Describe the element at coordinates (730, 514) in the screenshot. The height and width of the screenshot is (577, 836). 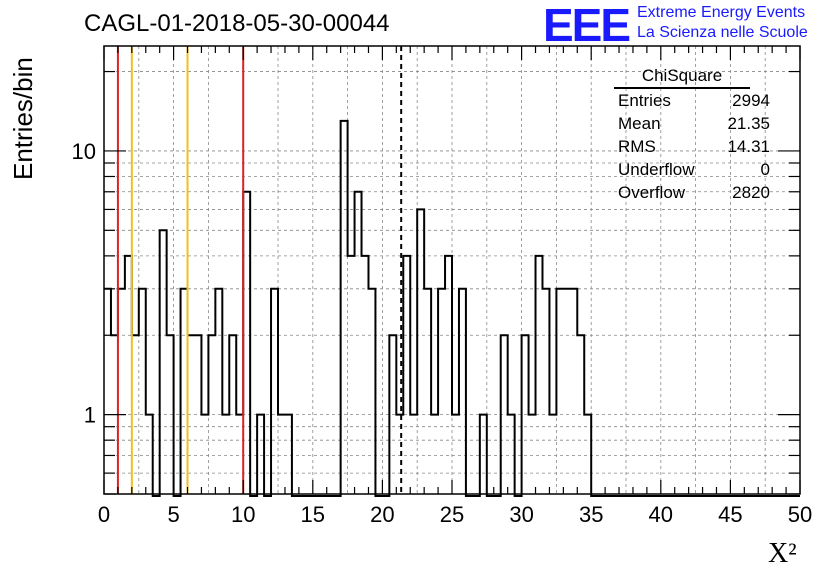
I see `x-tick-label: 45` at that location.